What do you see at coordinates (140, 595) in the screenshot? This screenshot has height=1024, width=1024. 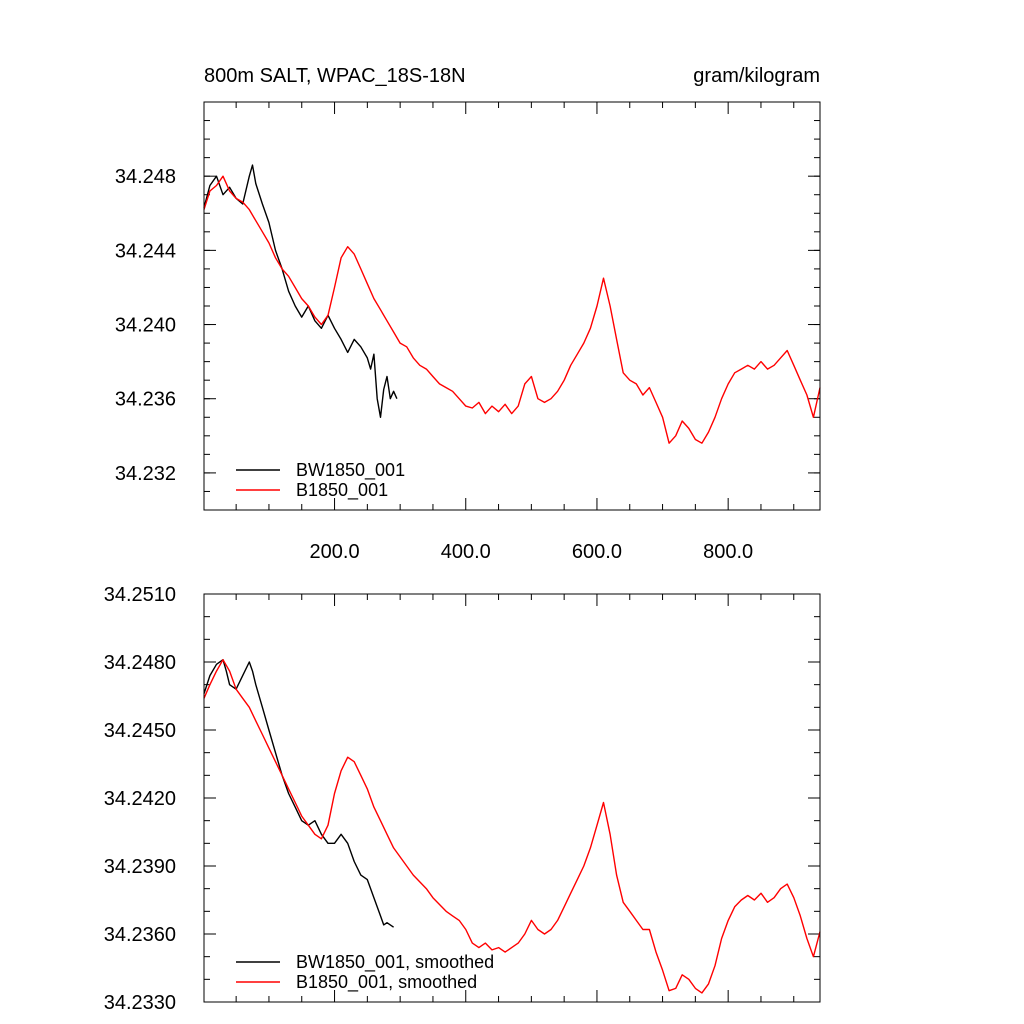 I see `bottom-ytick-label: 34.2510` at bounding box center [140, 595].